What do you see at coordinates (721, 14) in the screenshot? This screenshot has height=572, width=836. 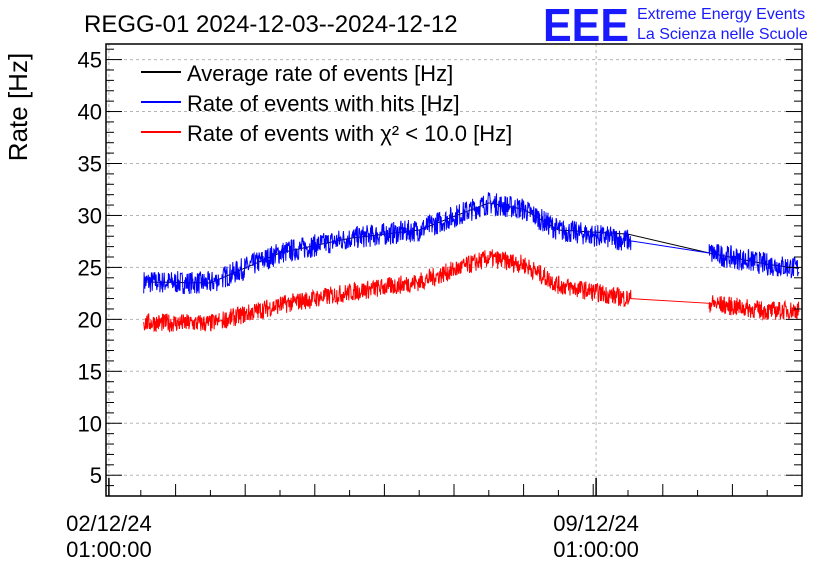 I see `logo-line1: Extreme Energy Events` at bounding box center [721, 14].